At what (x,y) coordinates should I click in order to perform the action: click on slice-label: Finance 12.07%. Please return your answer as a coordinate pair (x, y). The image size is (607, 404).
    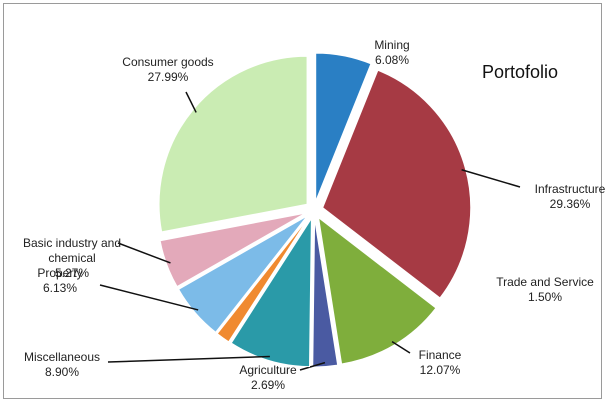
    Looking at the image, I should click on (440, 363).